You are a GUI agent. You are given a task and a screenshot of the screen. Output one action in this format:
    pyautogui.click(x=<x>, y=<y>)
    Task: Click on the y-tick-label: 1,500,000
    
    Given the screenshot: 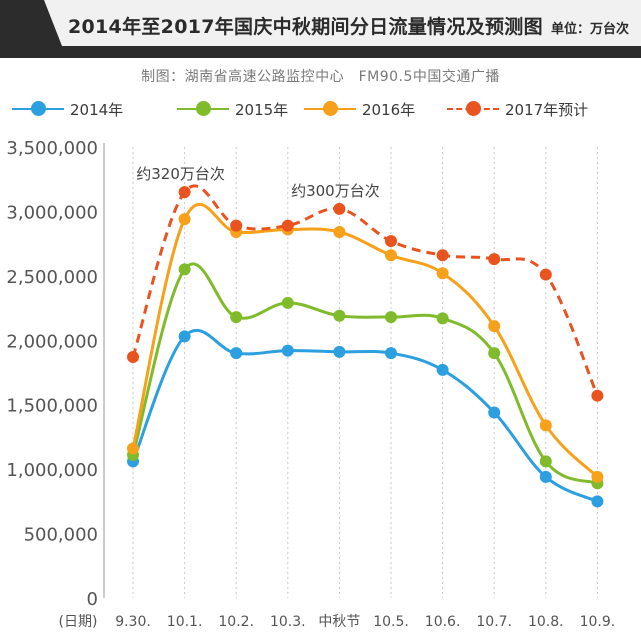 What is the action you would take?
    pyautogui.click(x=52, y=406)
    